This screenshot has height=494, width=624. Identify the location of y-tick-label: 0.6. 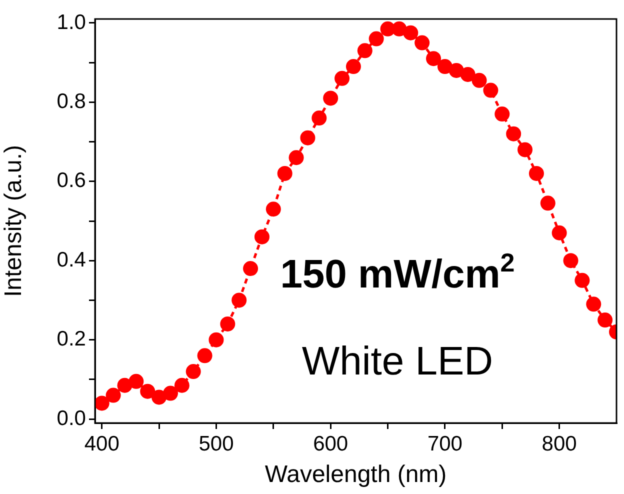
(71, 180).